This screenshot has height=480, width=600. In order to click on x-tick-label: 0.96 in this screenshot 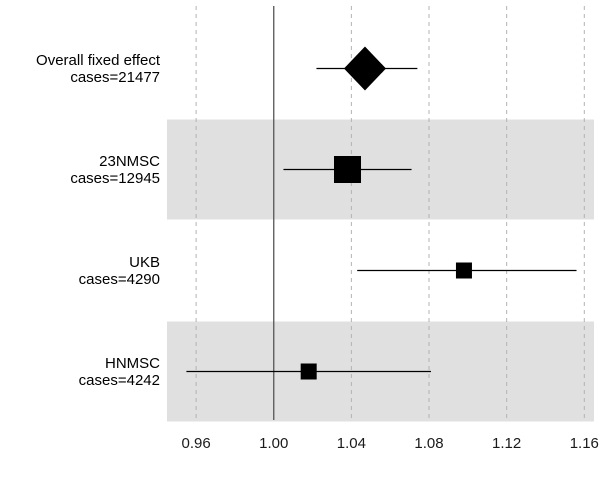, I will do `click(196, 443)`.